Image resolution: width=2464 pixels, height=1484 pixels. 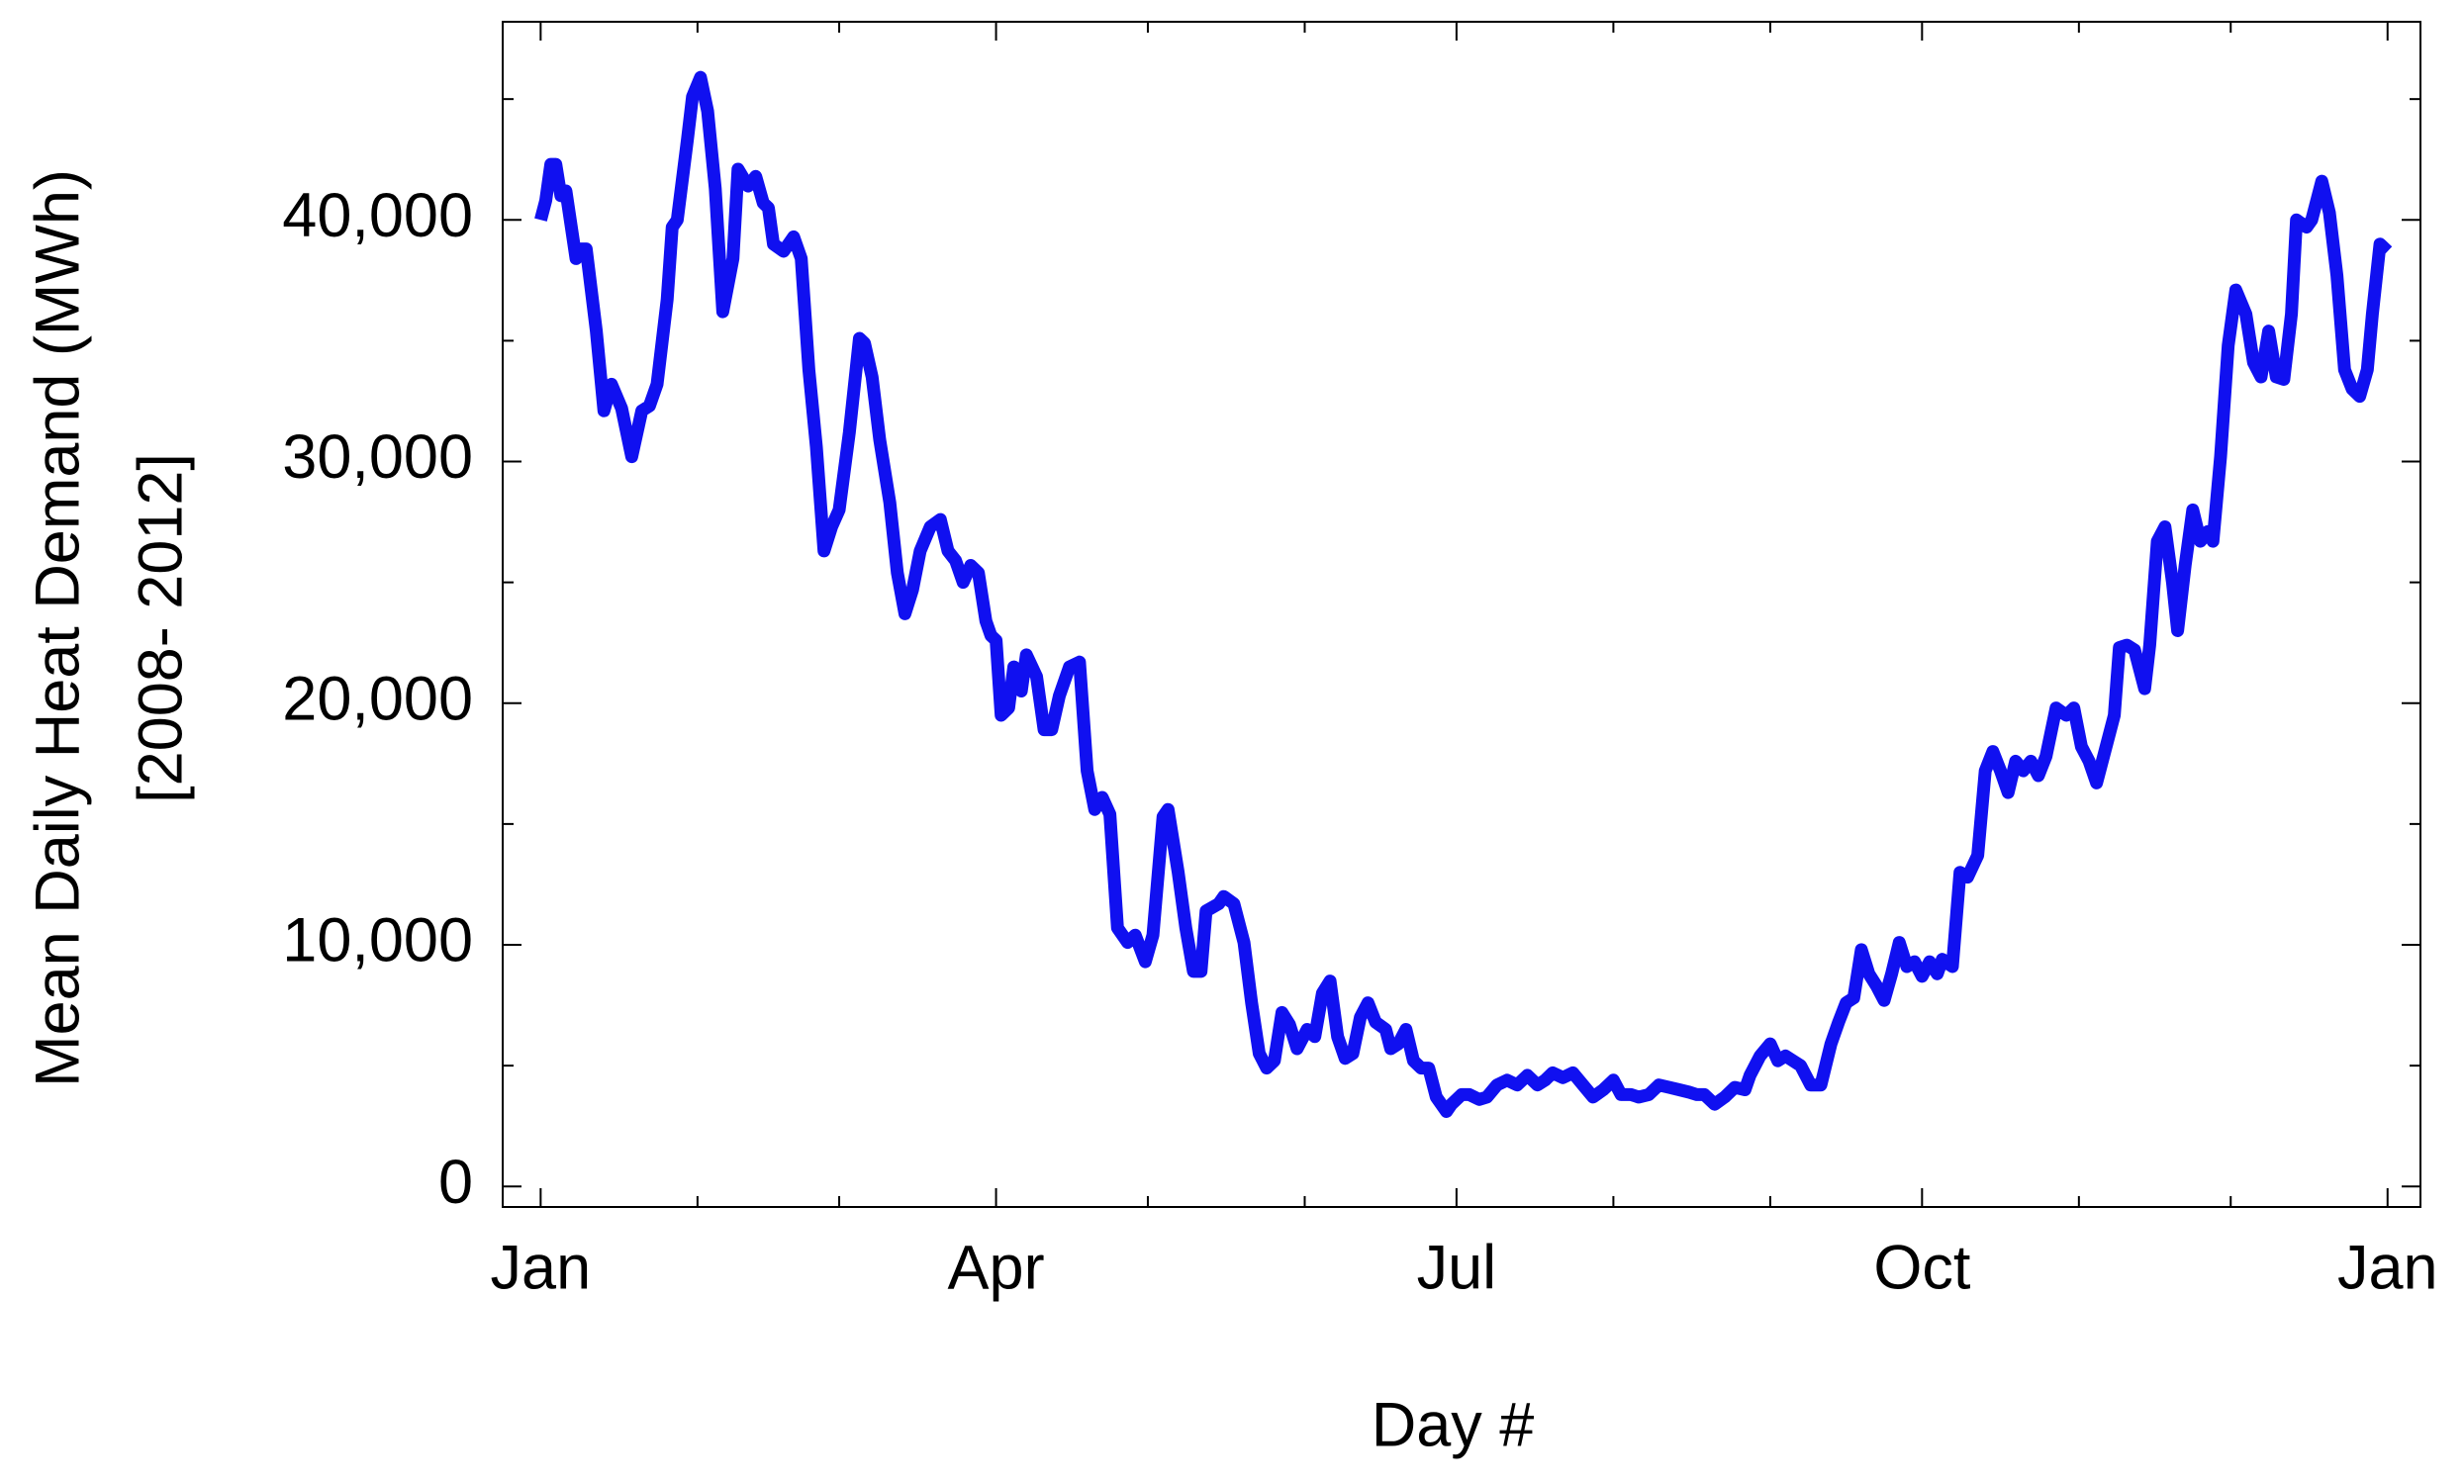 What do you see at coordinates (455, 1182) in the screenshot?
I see `y-tick-label: 0` at bounding box center [455, 1182].